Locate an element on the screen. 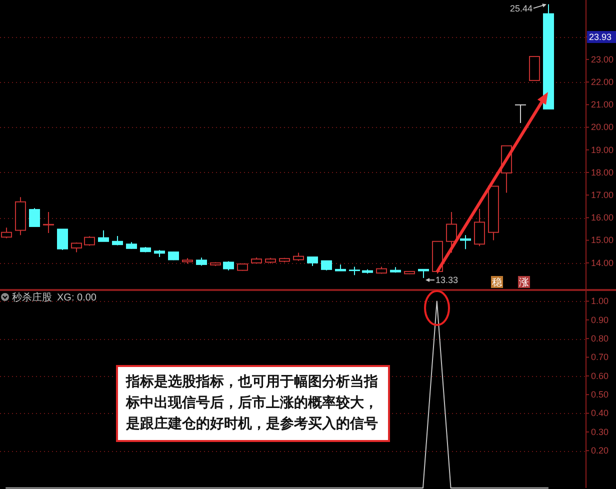 This screenshot has height=489, width=616. annotation: 指标是选股指标，也可用于幅图分析当指标中出现信号后，后市上涨的概率较大，是跟庄建仓的好时机，是参考买入的信号 is located at coordinates (253, 403).